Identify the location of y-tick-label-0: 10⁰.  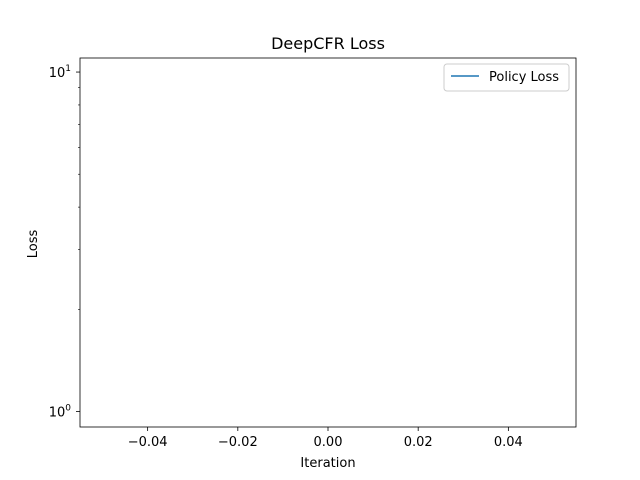
(60, 411).